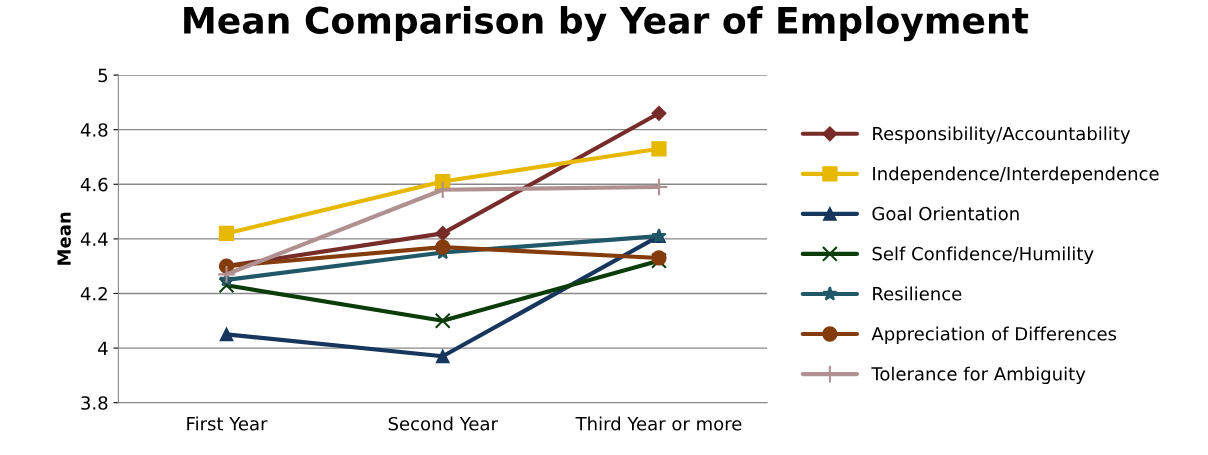  What do you see at coordinates (443, 423) in the screenshot?
I see `x-tick-label: Second Year` at bounding box center [443, 423].